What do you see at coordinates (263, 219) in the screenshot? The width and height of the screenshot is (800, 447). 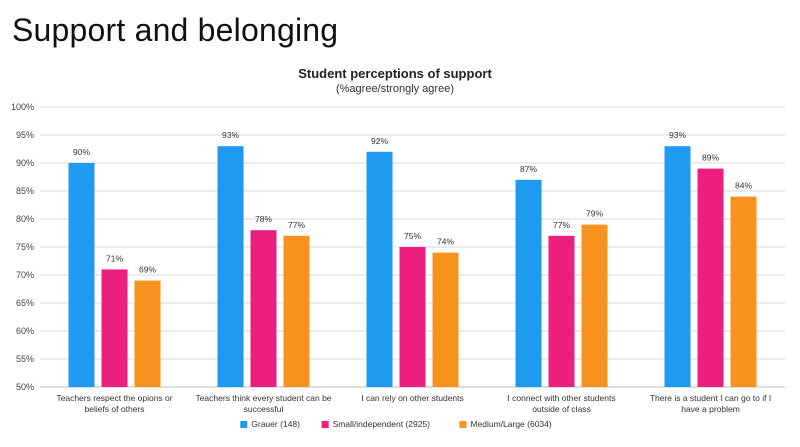 I see `data-label: 78%` at bounding box center [263, 219].